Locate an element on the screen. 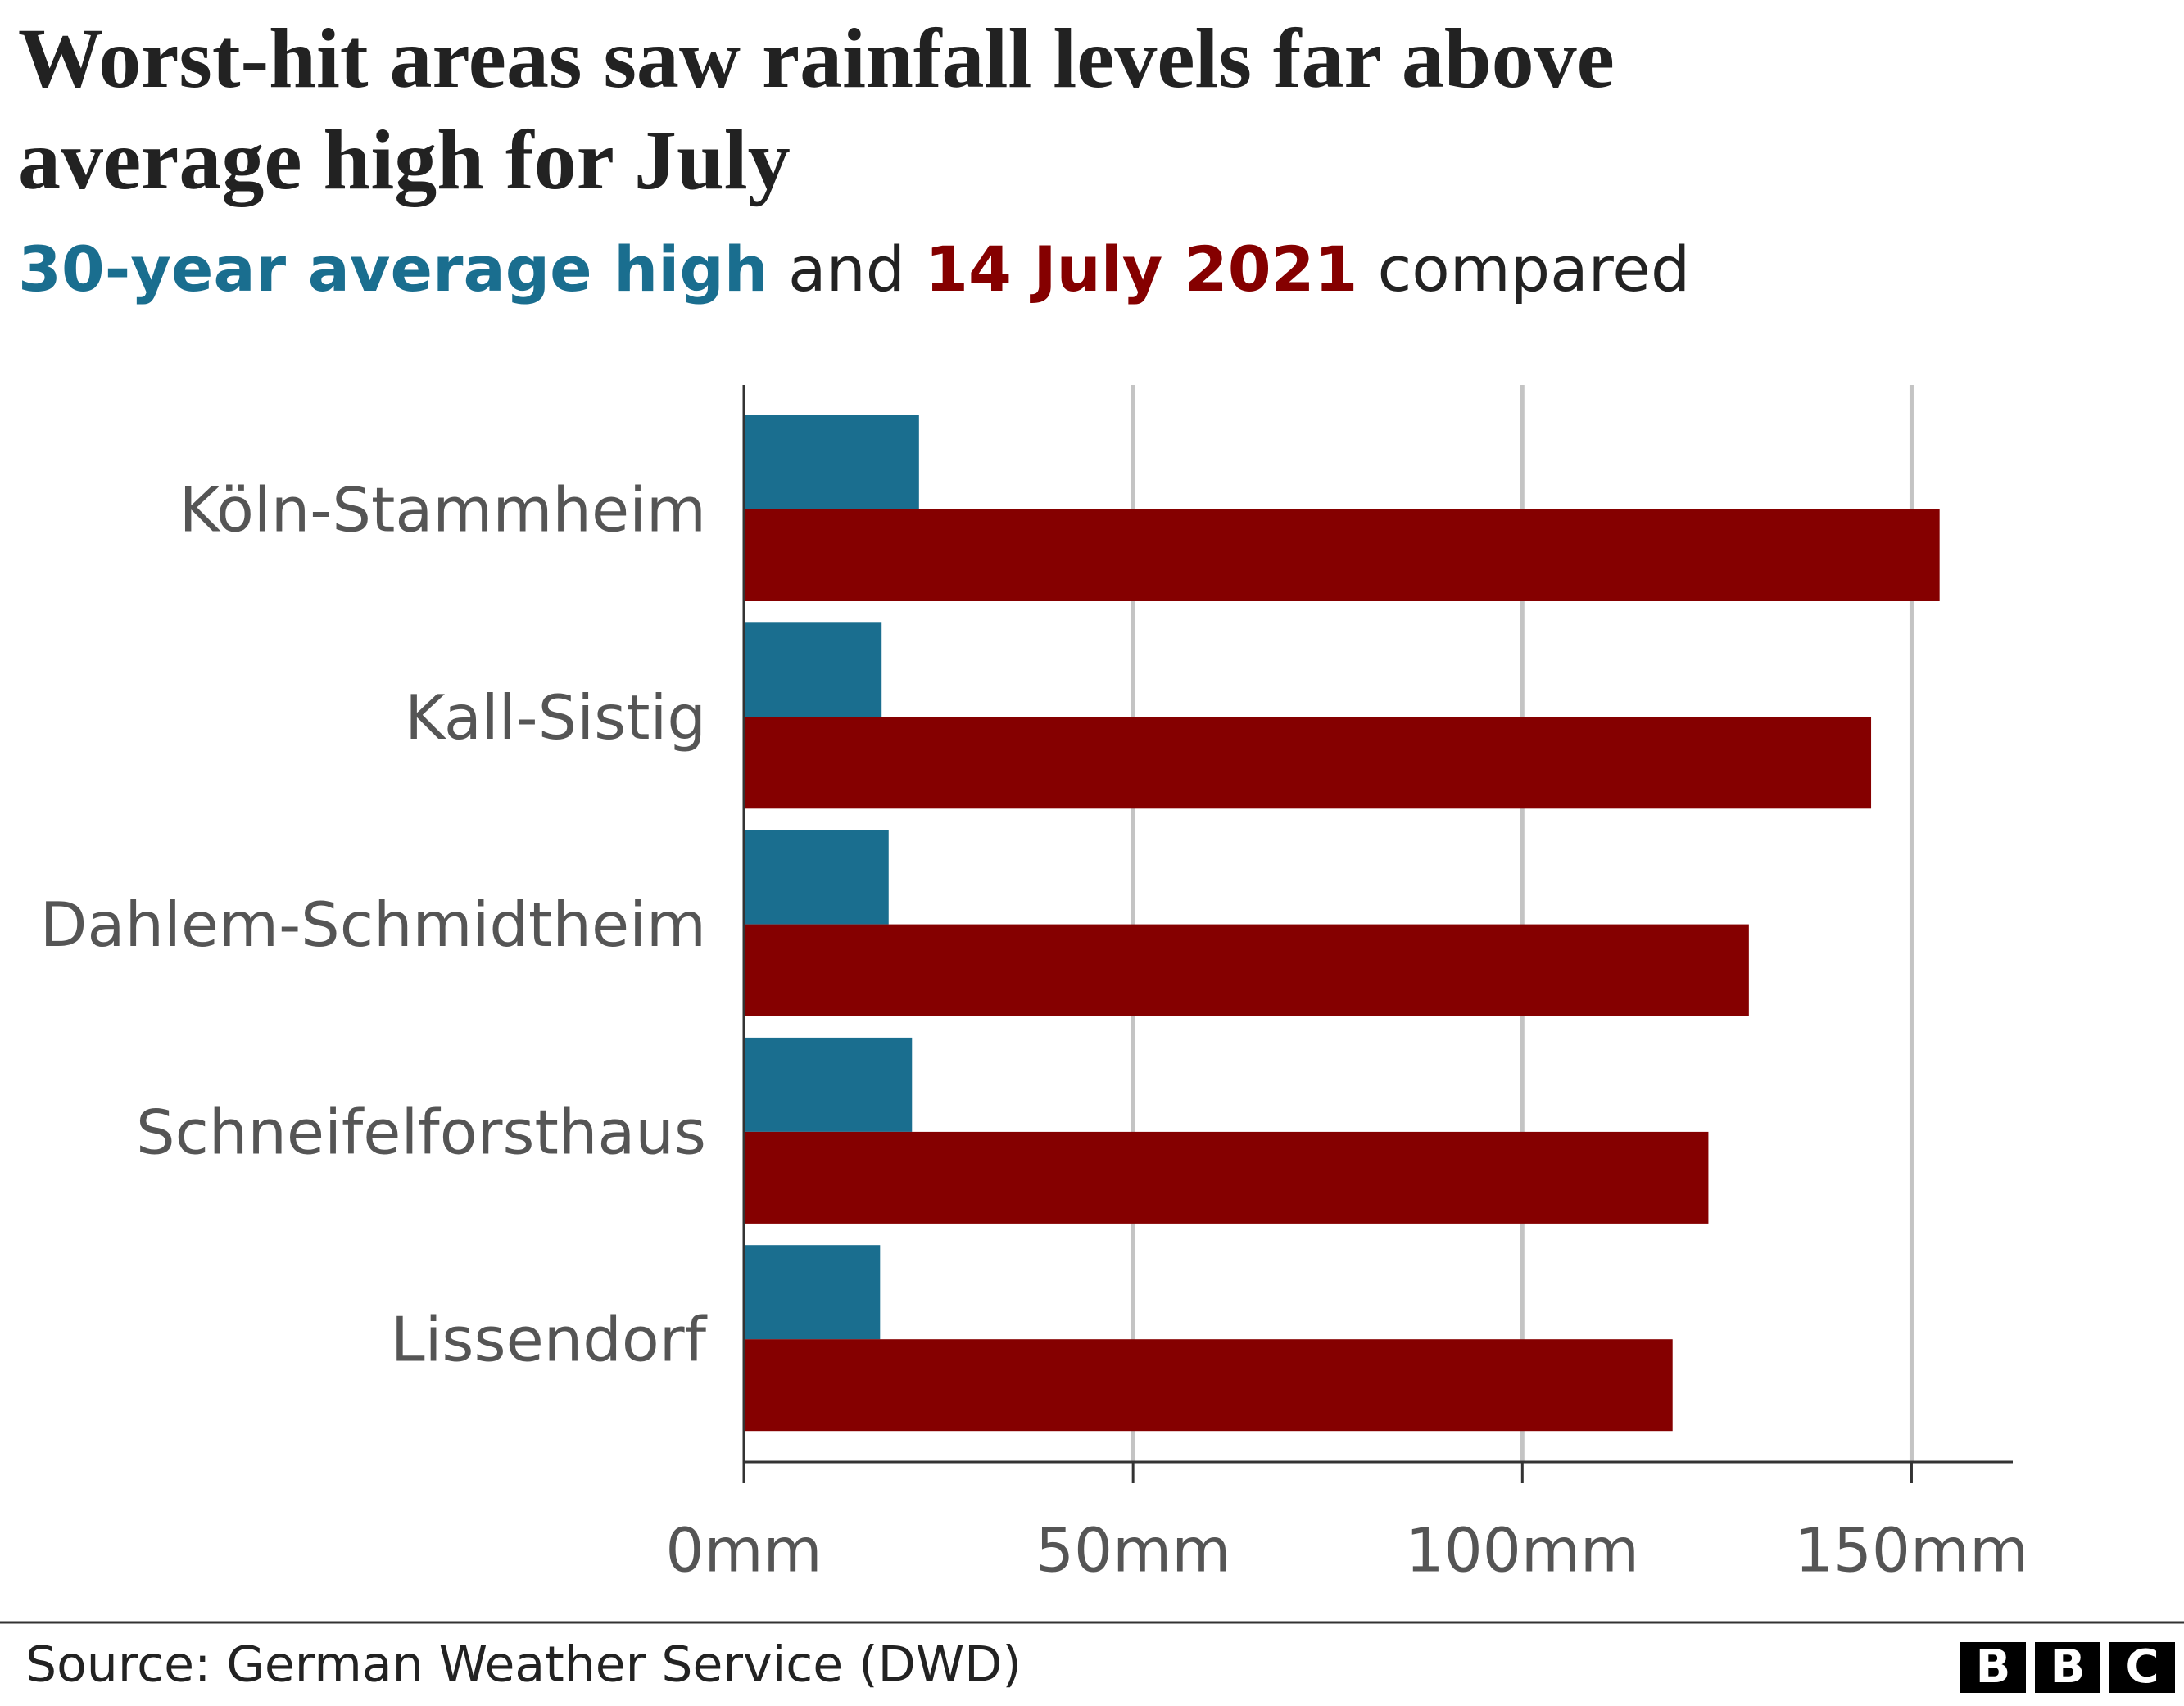 Image resolution: width=2184 pixels, height=1706 pixels. y-tick-label: Kall-Sistig is located at coordinates (555, 717).